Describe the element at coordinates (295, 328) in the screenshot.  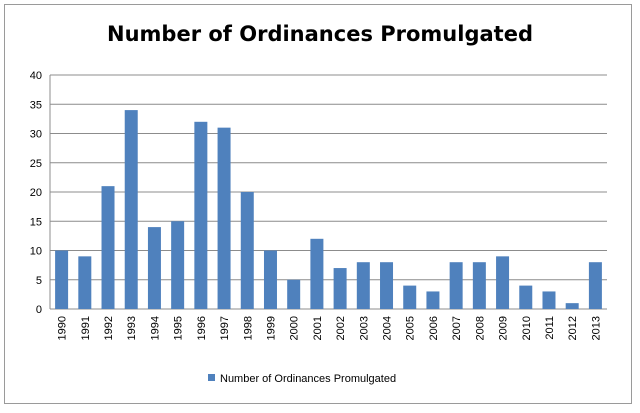
I see `x-tick-label: 2000` at that location.